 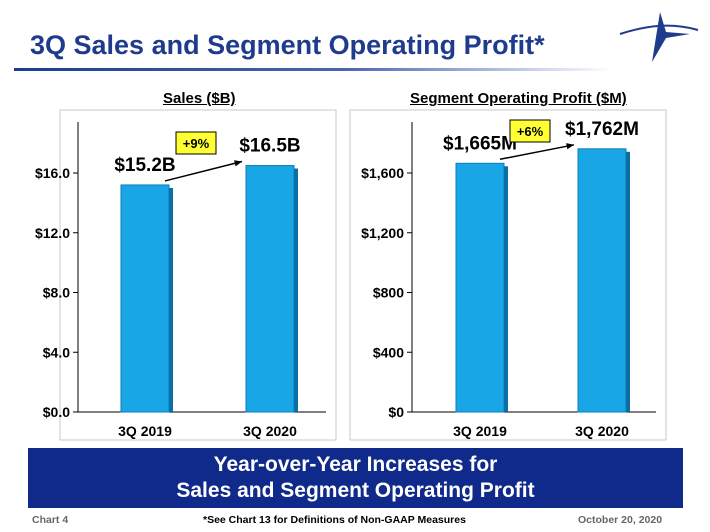 I want to click on profit-change-arrow-head, so click(x=570, y=146).